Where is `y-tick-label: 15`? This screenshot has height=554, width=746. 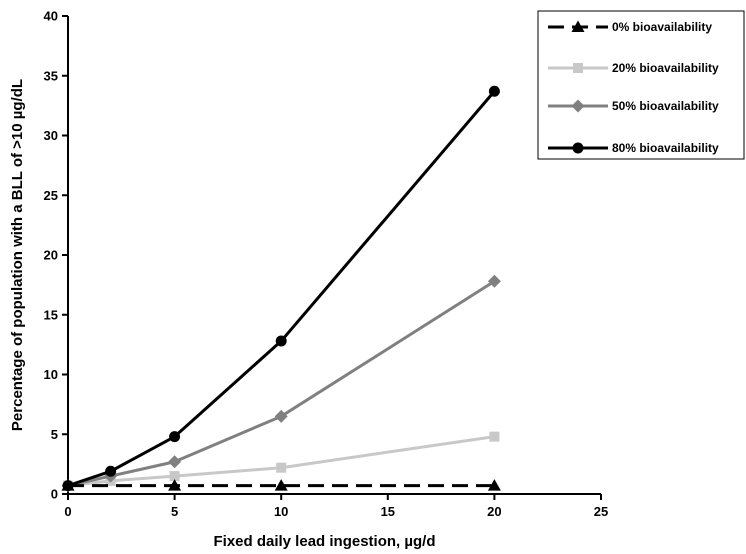 y-tick-label: 15 is located at coordinates (51, 314).